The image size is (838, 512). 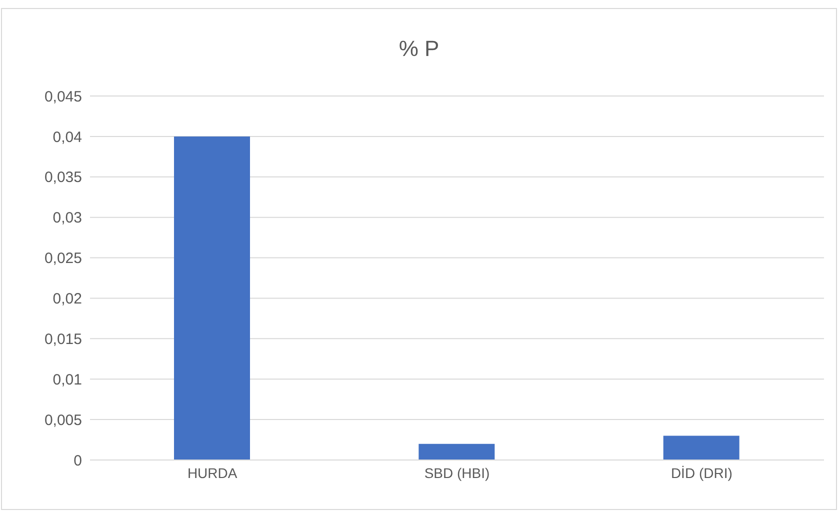 What do you see at coordinates (457, 472) in the screenshot?
I see `x-tick-label: SBD (HBI)` at bounding box center [457, 472].